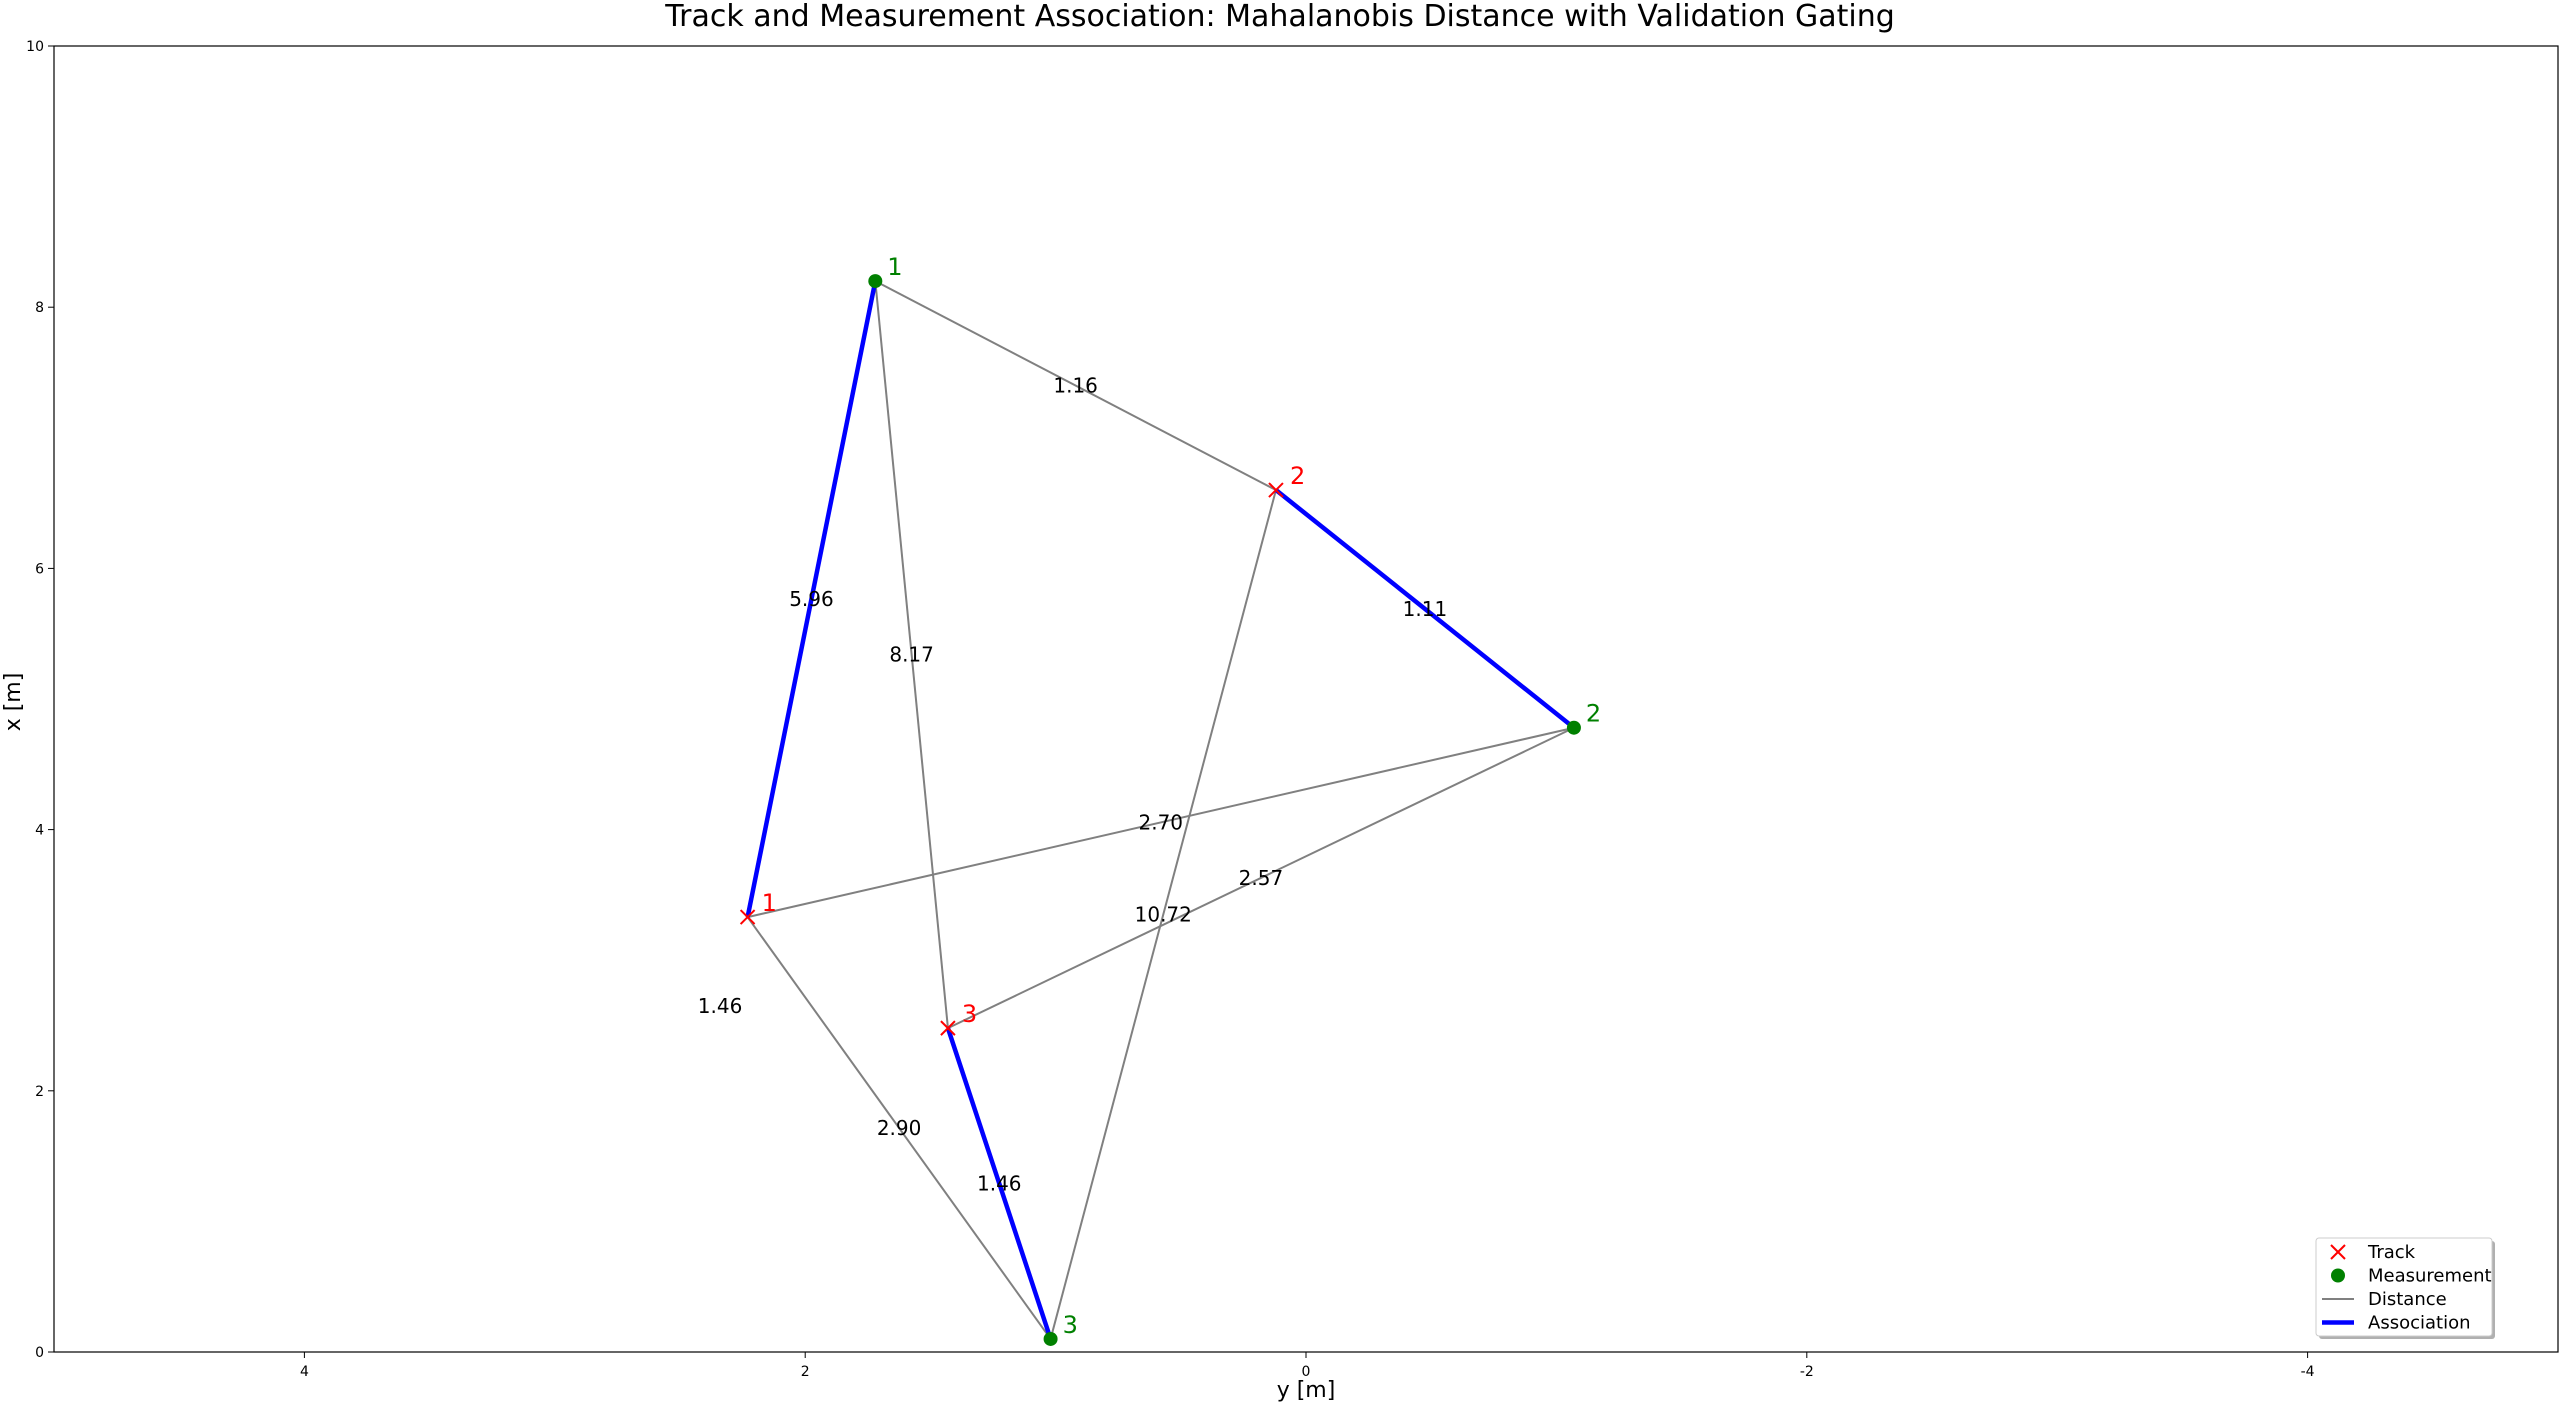 Image resolution: width=2560 pixels, height=1404 pixels. I want to click on y-axis-label: x [m], so click(13, 702).